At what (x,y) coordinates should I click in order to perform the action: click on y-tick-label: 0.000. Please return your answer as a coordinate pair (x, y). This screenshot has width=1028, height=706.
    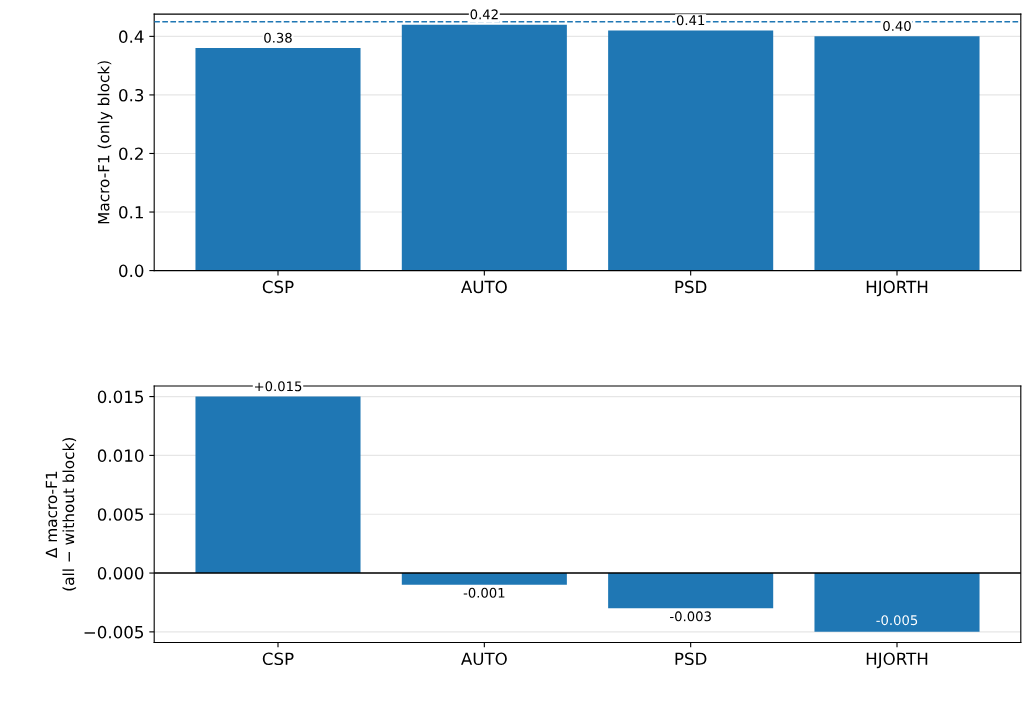
    Looking at the image, I should click on (120, 573).